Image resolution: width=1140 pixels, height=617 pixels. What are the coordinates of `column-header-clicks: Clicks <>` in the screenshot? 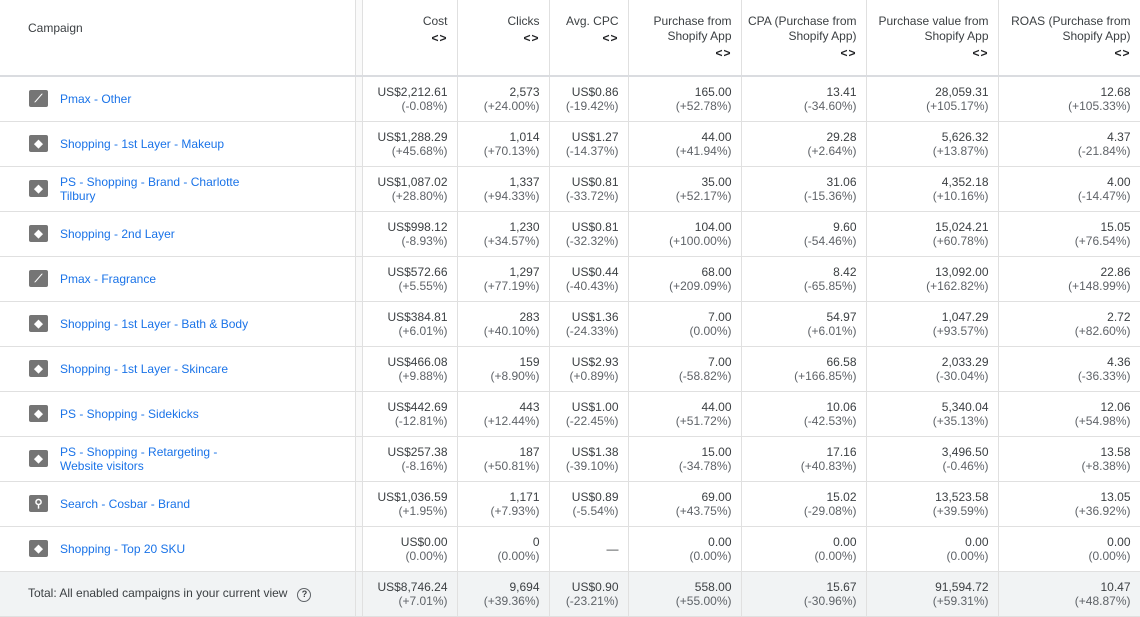 It's located at (503, 38).